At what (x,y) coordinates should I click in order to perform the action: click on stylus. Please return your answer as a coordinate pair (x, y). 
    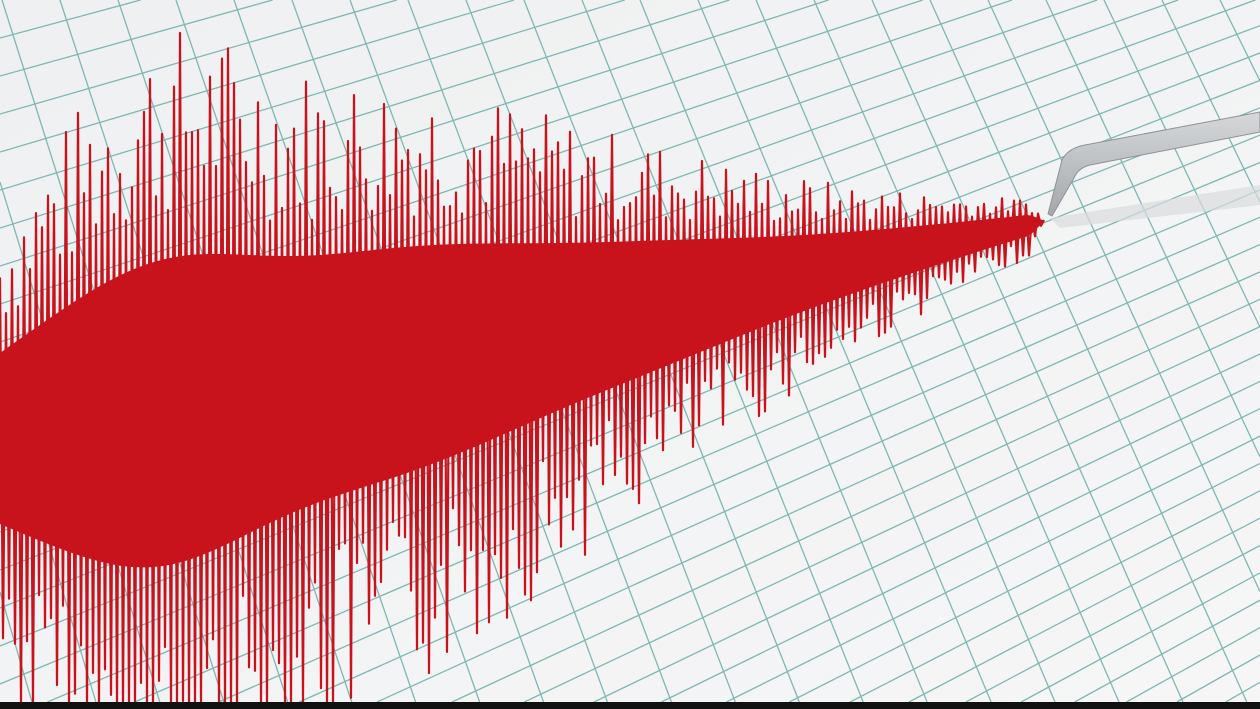
    Looking at the image, I should click on (1153, 164).